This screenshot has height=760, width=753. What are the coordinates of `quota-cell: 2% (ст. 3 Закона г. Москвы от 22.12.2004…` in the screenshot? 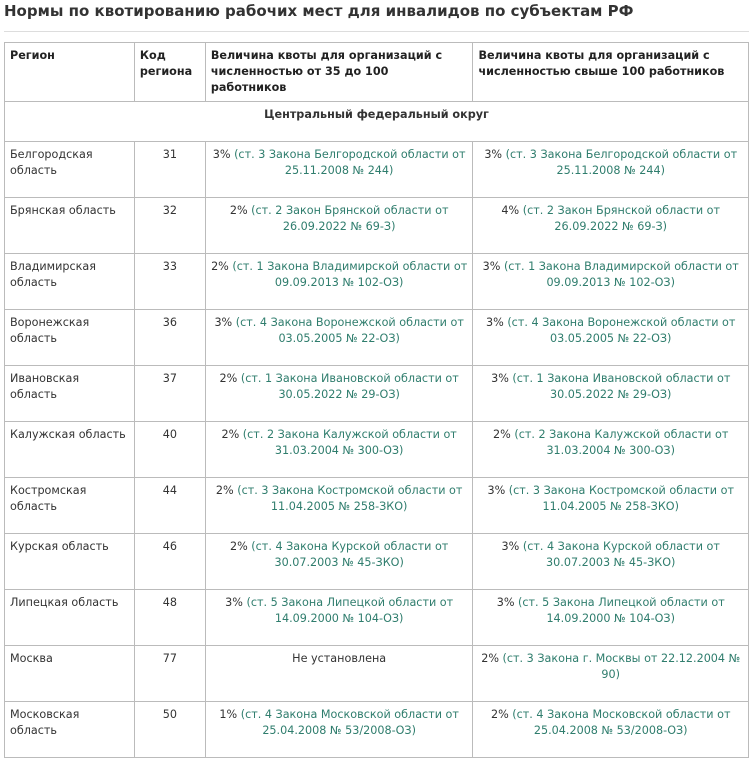 It's located at (610, 673).